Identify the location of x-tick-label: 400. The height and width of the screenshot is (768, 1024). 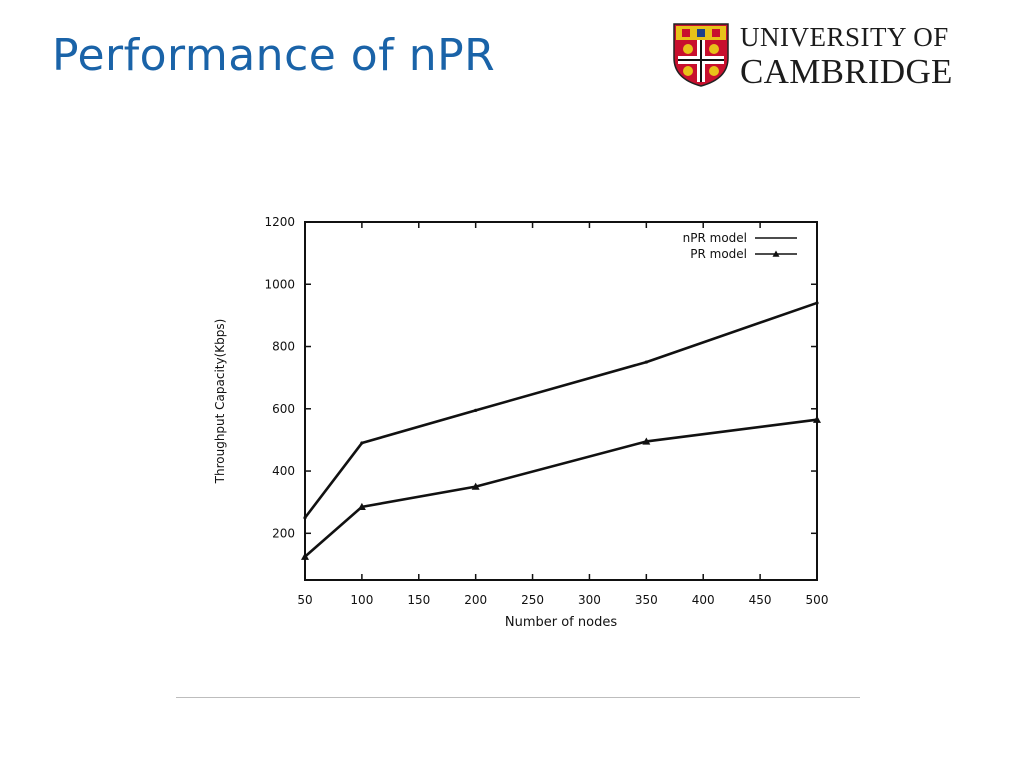
(703, 600).